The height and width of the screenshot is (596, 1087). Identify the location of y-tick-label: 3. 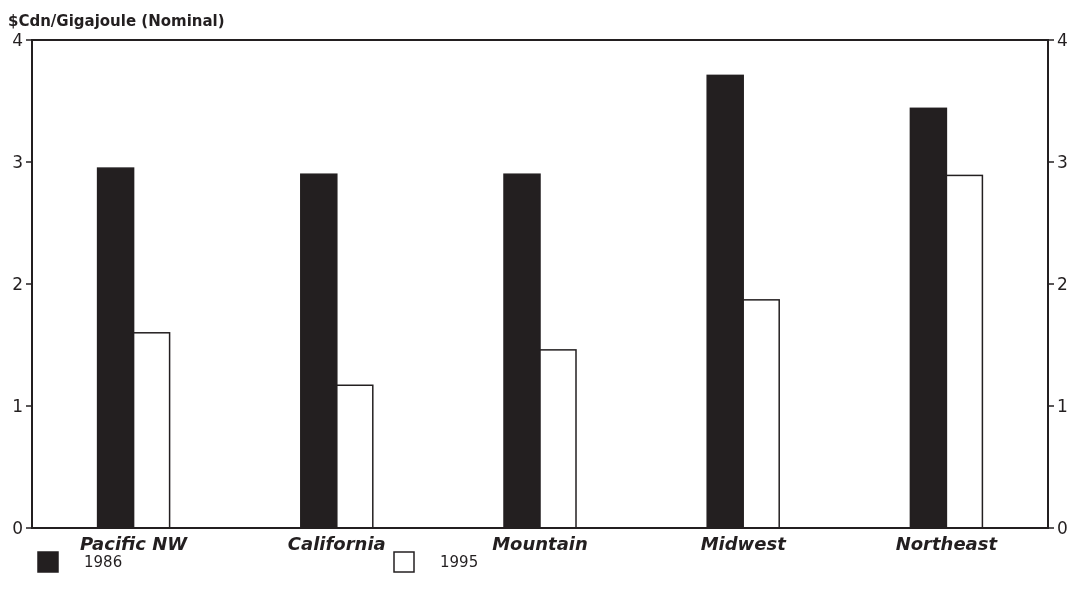
(17, 161).